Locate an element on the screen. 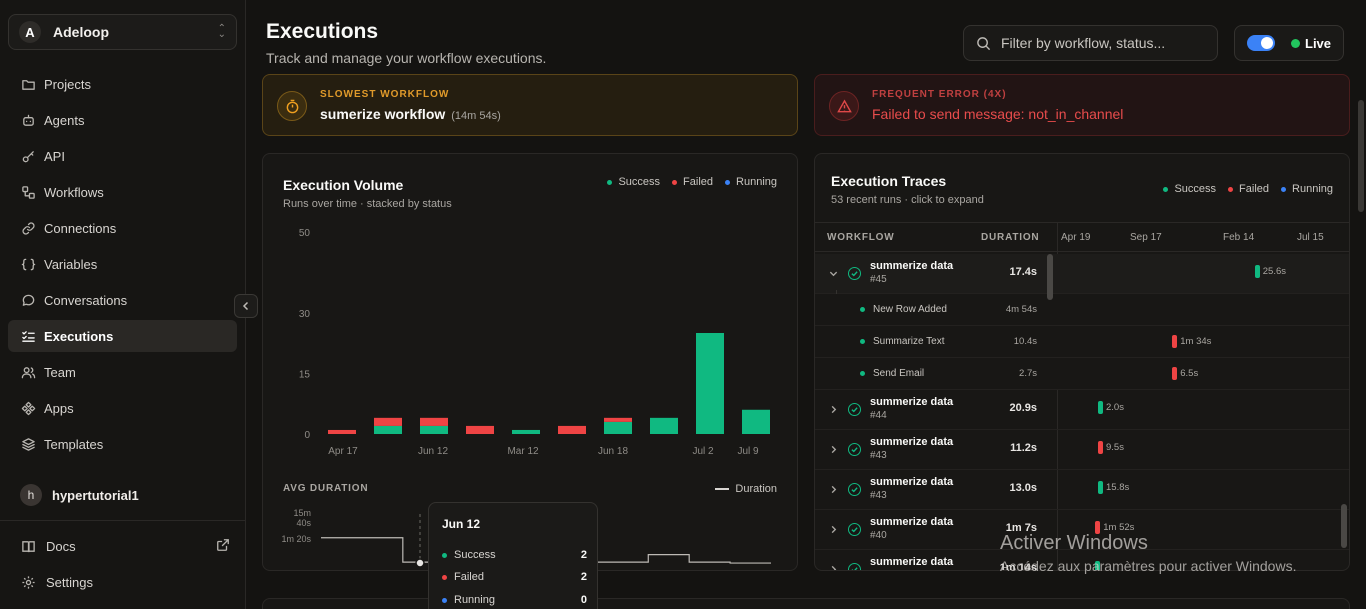 This screenshot has width=1366, height=609. search-box is located at coordinates (1090, 43).